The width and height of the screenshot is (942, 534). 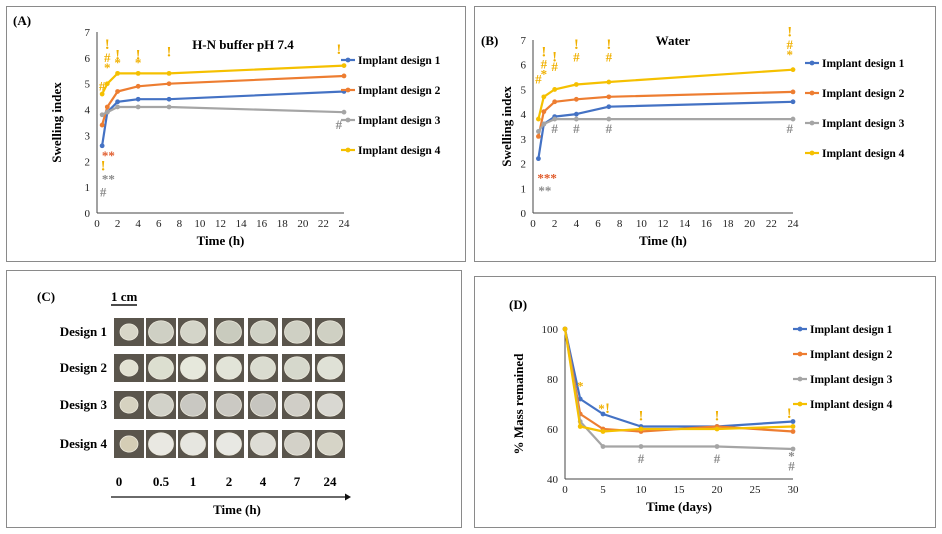 What do you see at coordinates (88, 85) in the screenshot?
I see `y-tick-label: 5` at bounding box center [88, 85].